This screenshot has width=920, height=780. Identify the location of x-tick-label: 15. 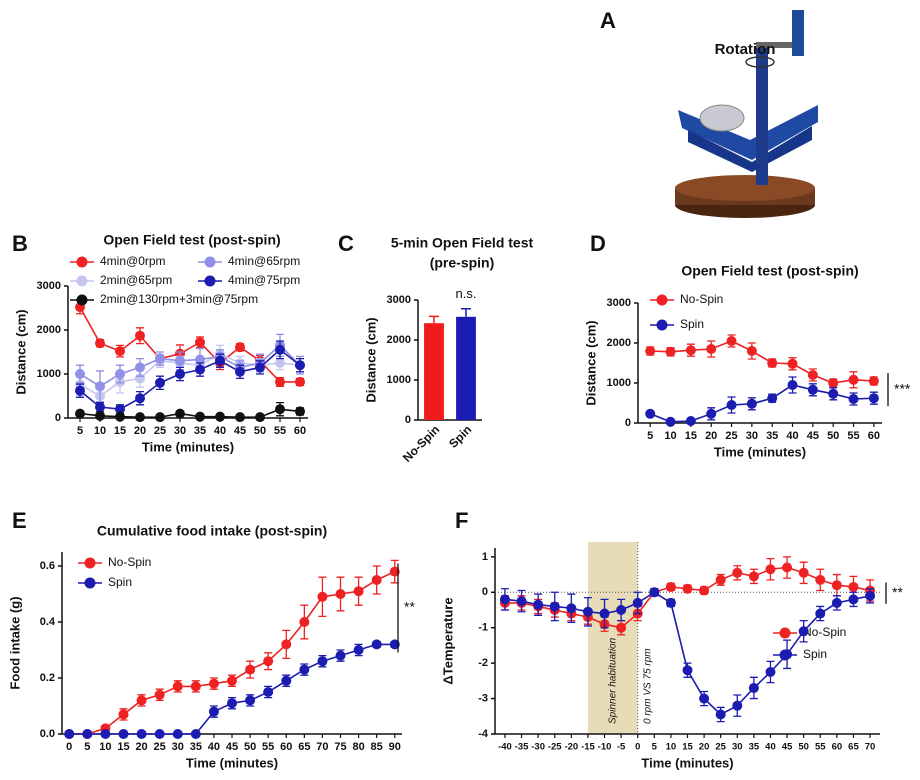
(687, 747).